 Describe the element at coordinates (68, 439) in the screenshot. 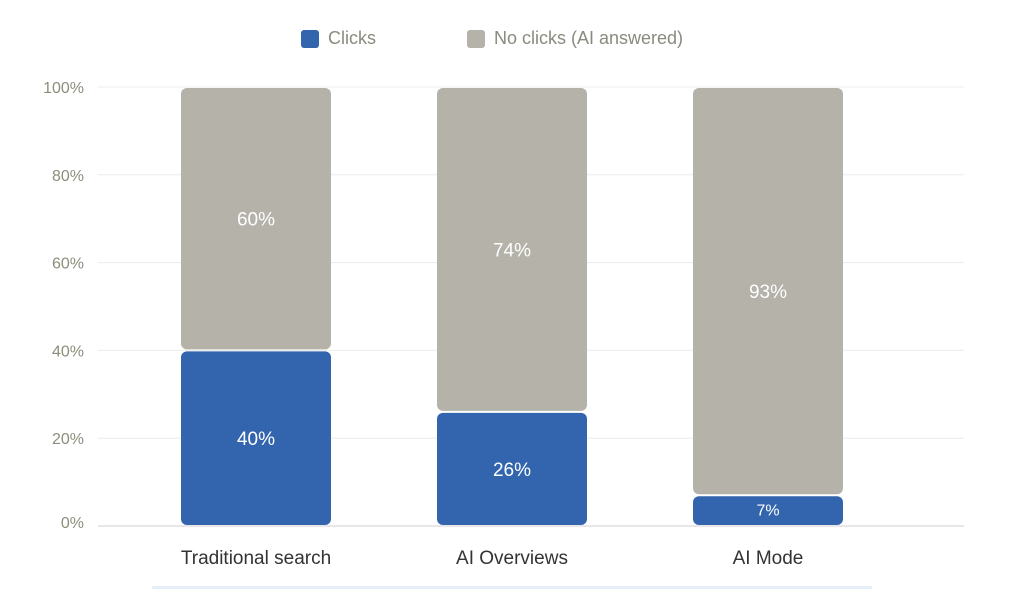

I see `y-tick-label: 20%` at that location.